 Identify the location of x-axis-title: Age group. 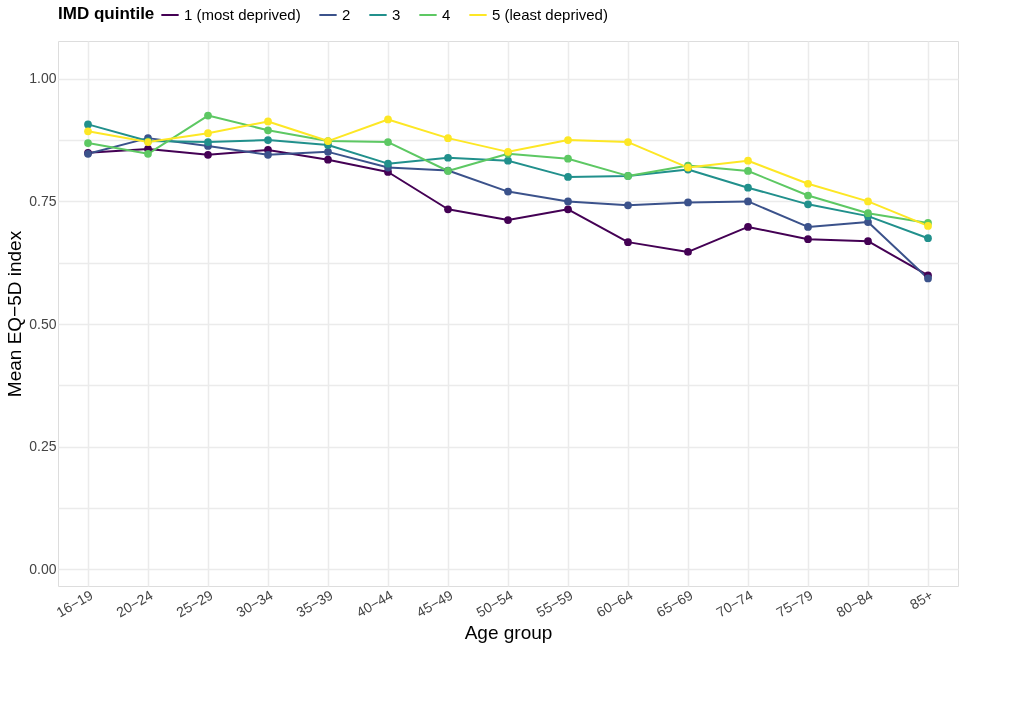
(508, 633).